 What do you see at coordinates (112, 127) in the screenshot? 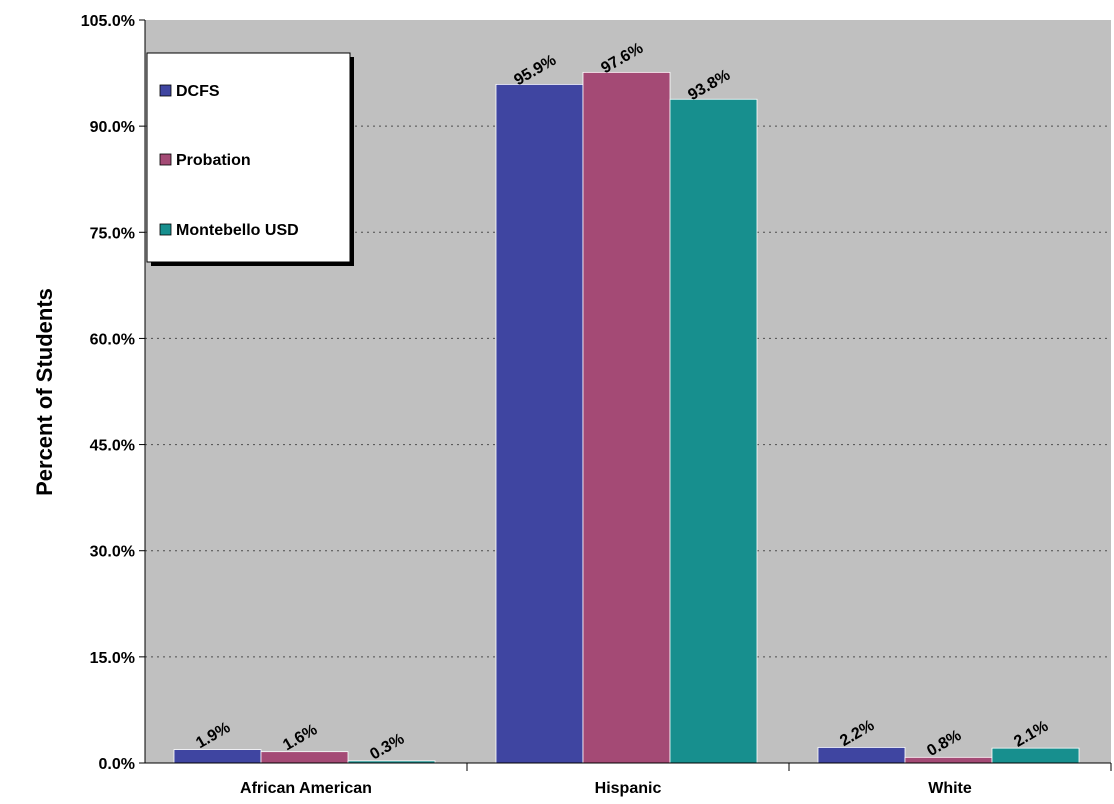
I see `y-tick-label: 90.0%` at bounding box center [112, 127].